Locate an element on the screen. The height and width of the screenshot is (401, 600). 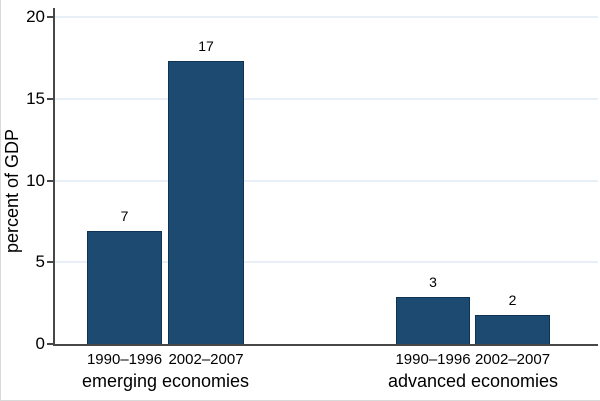
y-tick-label-15: 15 is located at coordinates (35, 99).